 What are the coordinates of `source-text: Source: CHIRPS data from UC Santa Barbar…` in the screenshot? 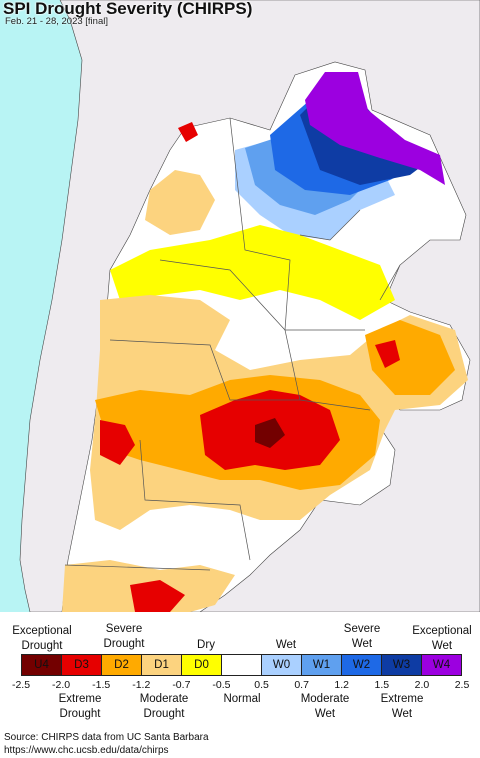 It's located at (106, 737).